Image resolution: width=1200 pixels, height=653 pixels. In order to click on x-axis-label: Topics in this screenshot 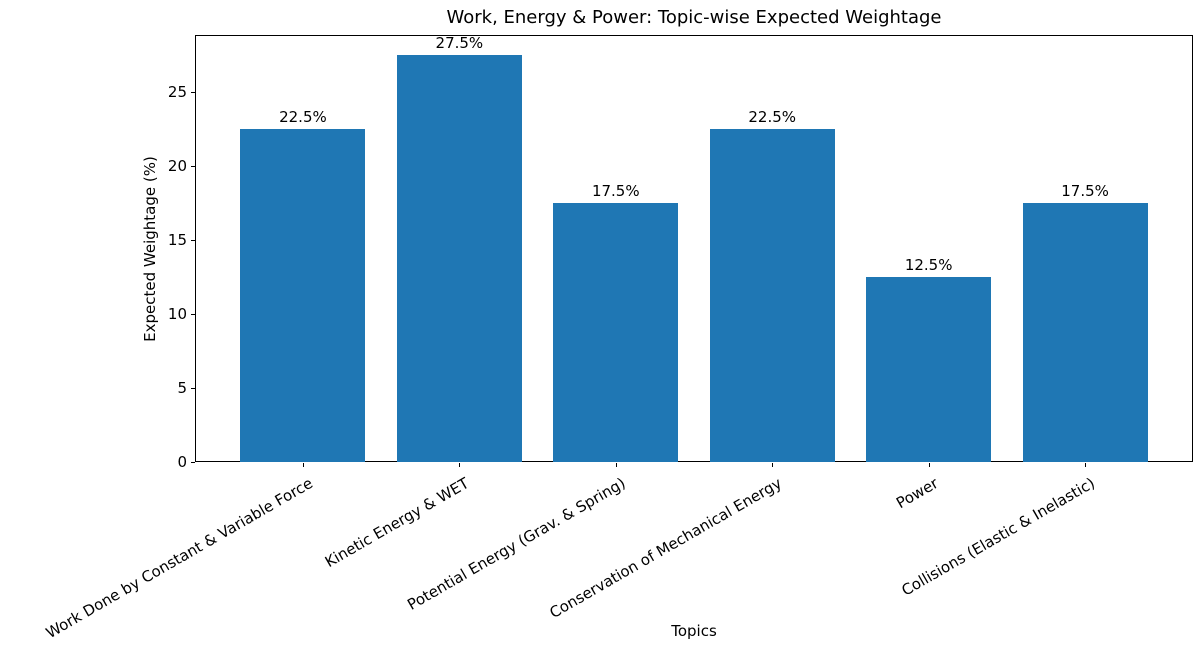, I will do `click(694, 631)`.